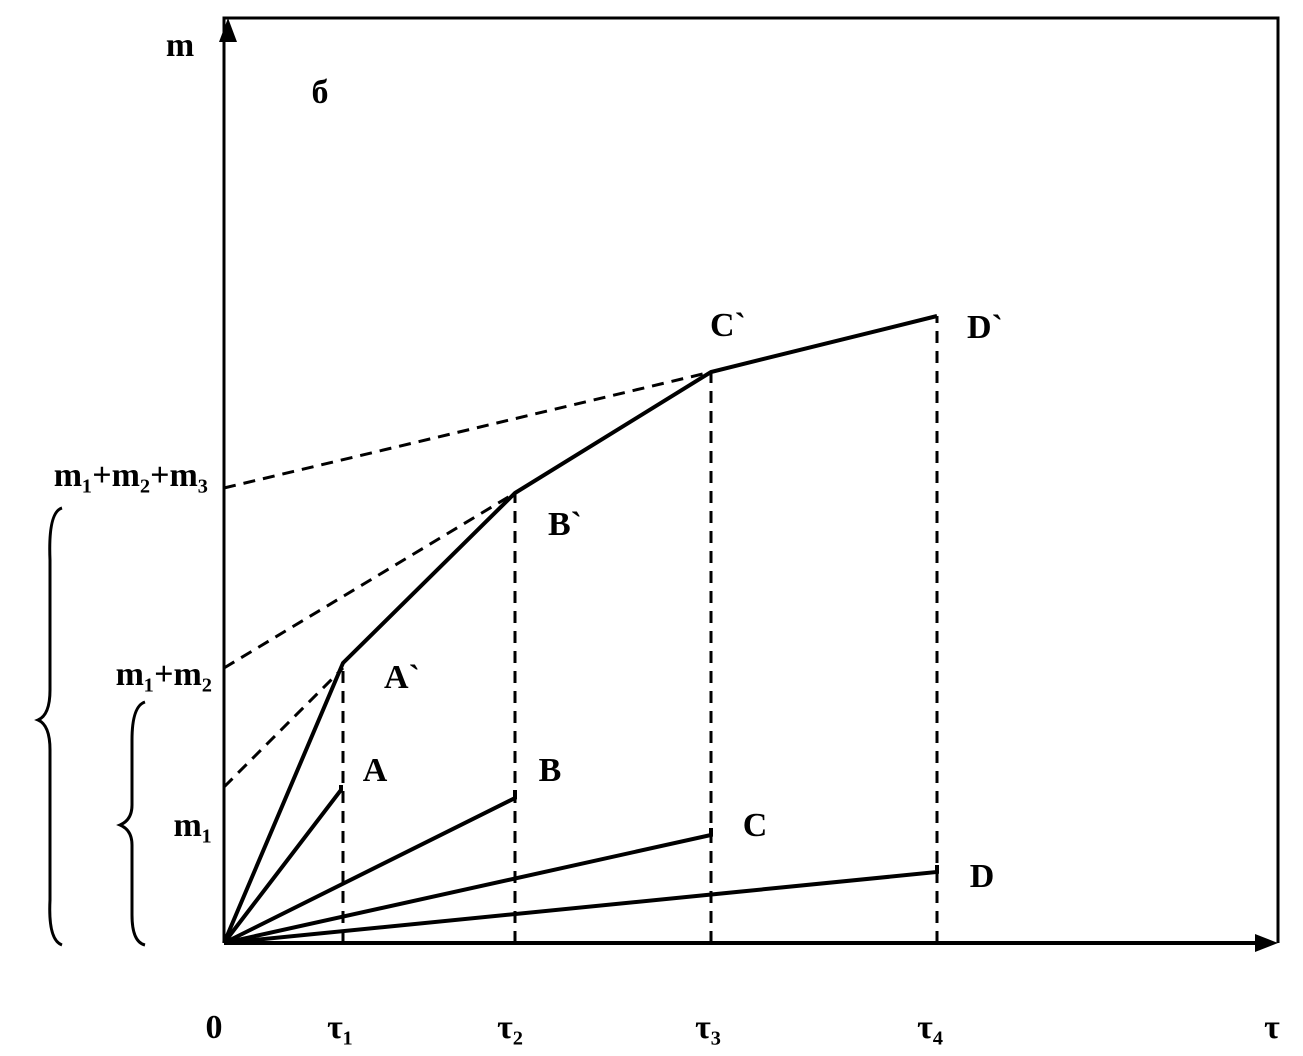  What do you see at coordinates (708, 1027) in the screenshot?
I see `x-tick-label: τ₃` at bounding box center [708, 1027].